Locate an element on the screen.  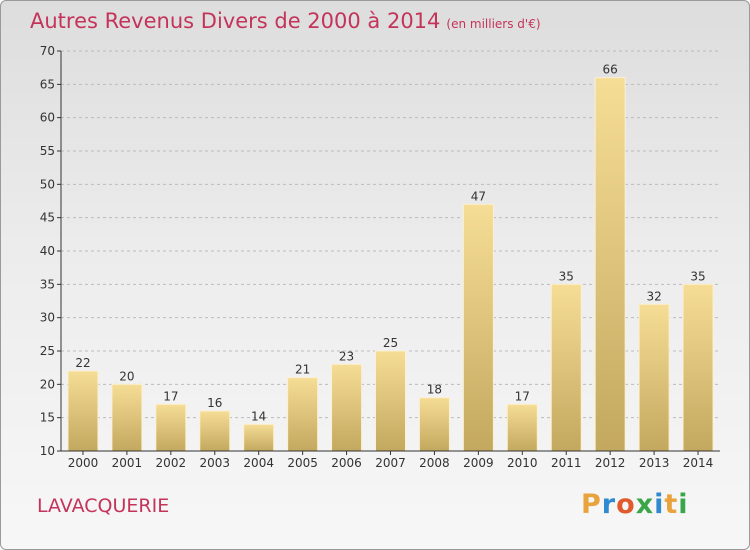
x-tick-label: 2006 is located at coordinates (346, 463).